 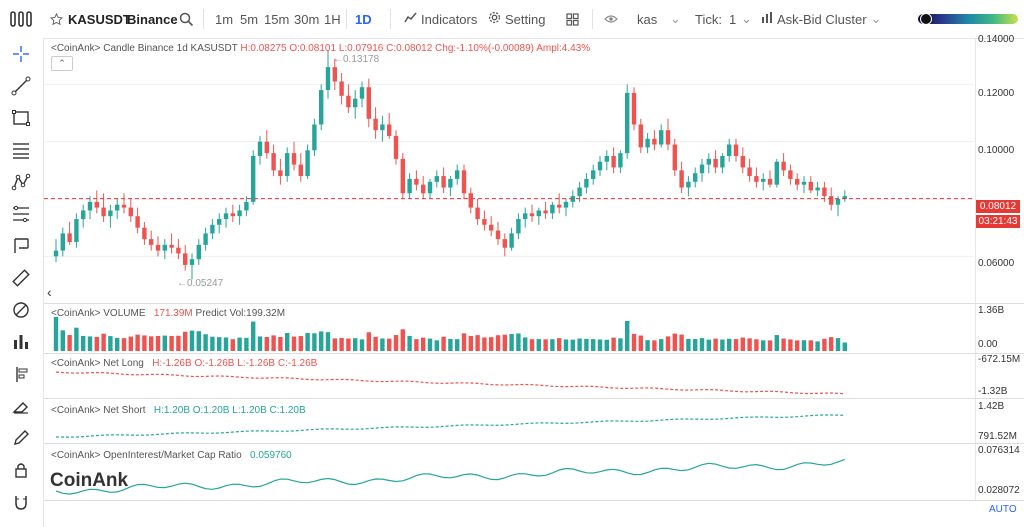 I want to click on search-input: kas, so click(x=647, y=19).